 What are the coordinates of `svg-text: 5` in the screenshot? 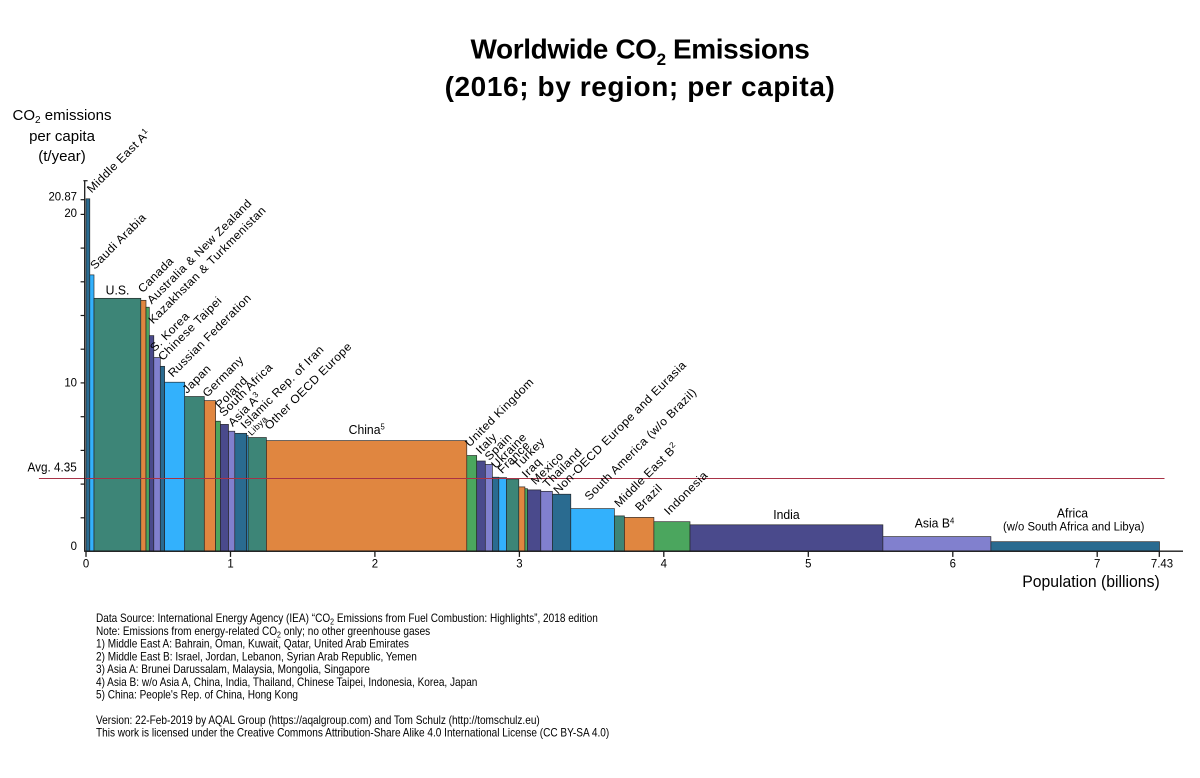 It's located at (808, 563).